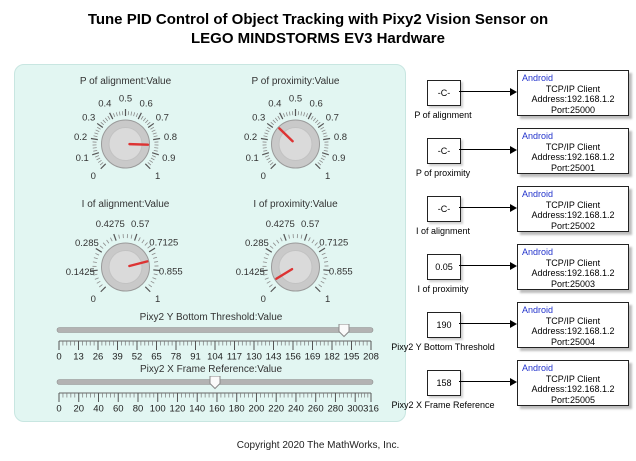  What do you see at coordinates (333, 242) in the screenshot?
I see `knob-tick-label: 0.7125` at bounding box center [333, 242].